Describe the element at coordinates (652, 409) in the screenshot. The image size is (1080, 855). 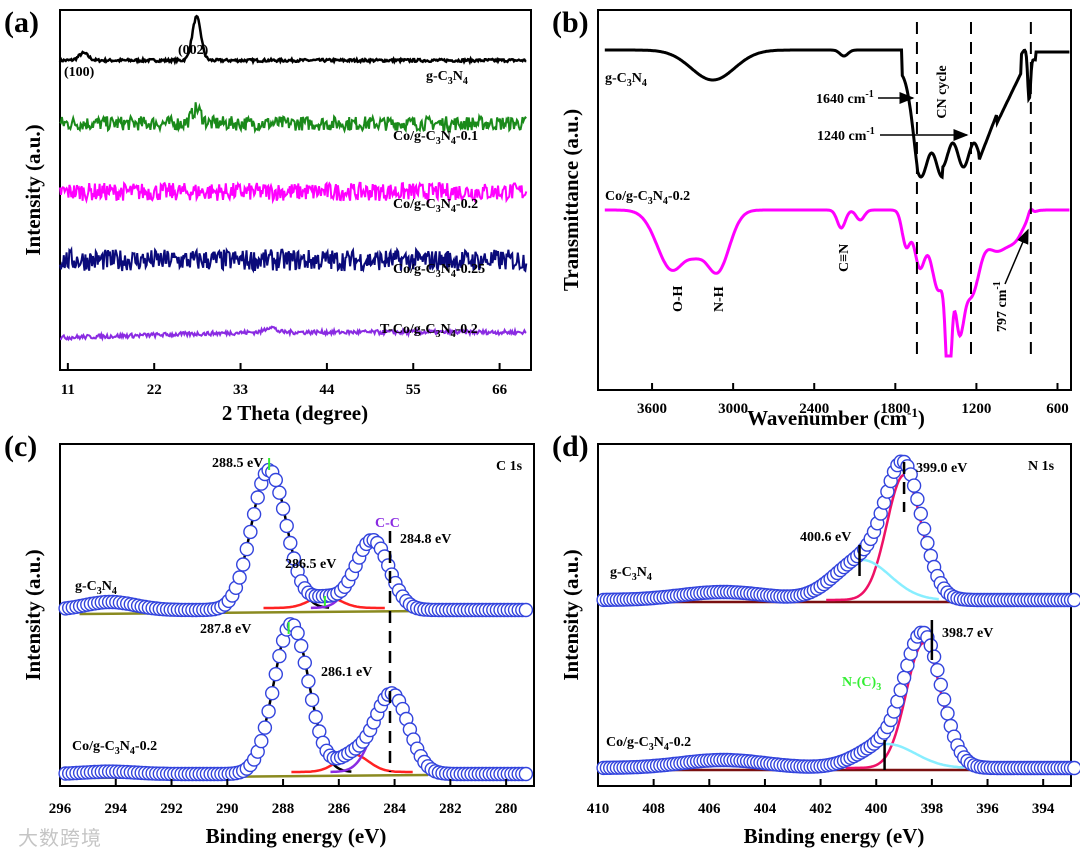
I see `b-x-tick-label-0: 3600` at that location.